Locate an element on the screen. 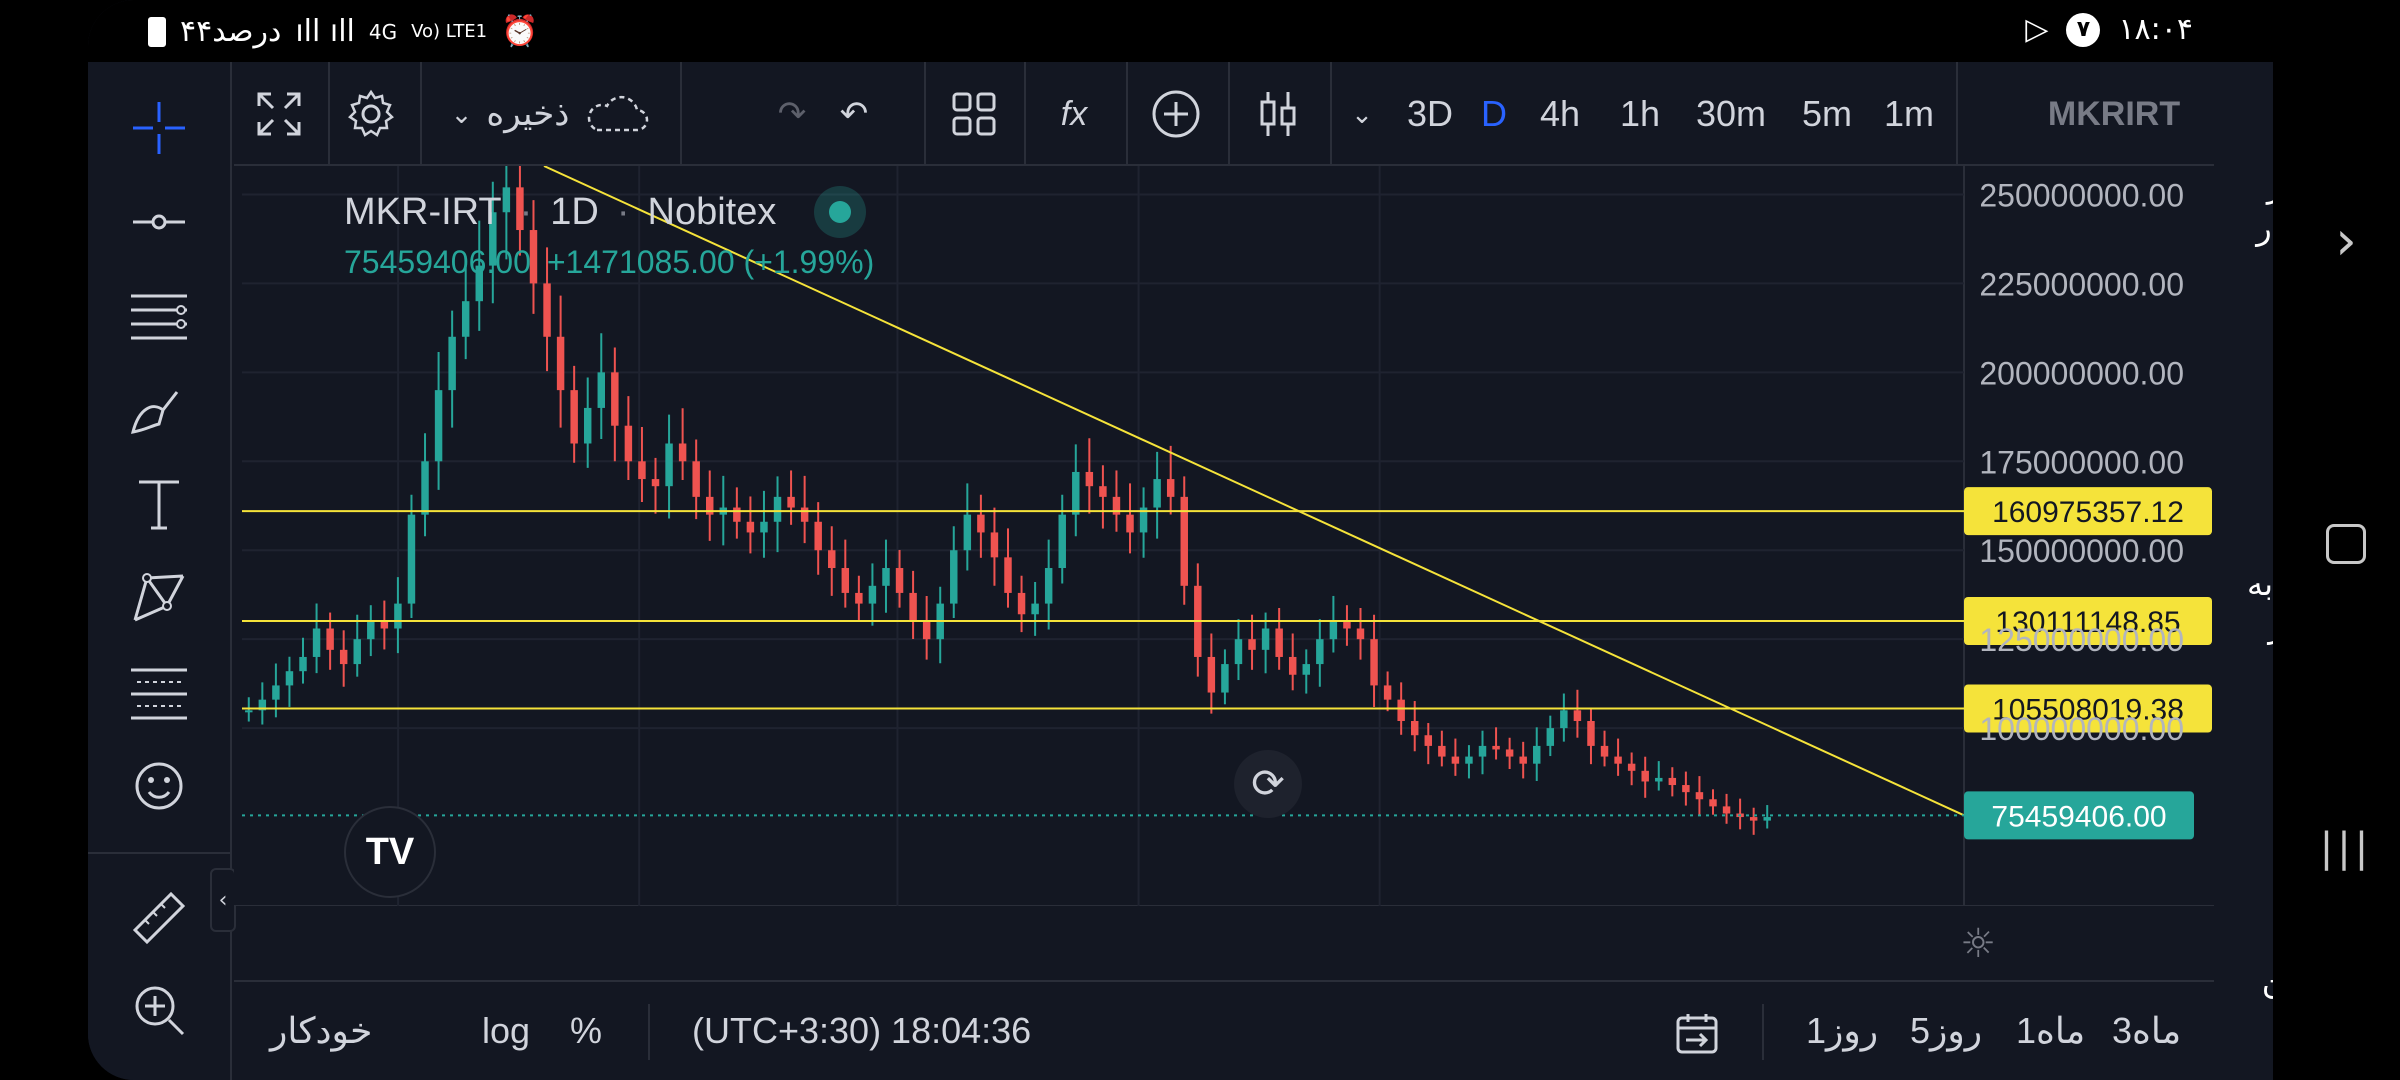 The height and width of the screenshot is (1080, 2400). status-left: ۴۴درصد ıll ıll 4G Vo) LTE1 ⏰ is located at coordinates (343, 31).